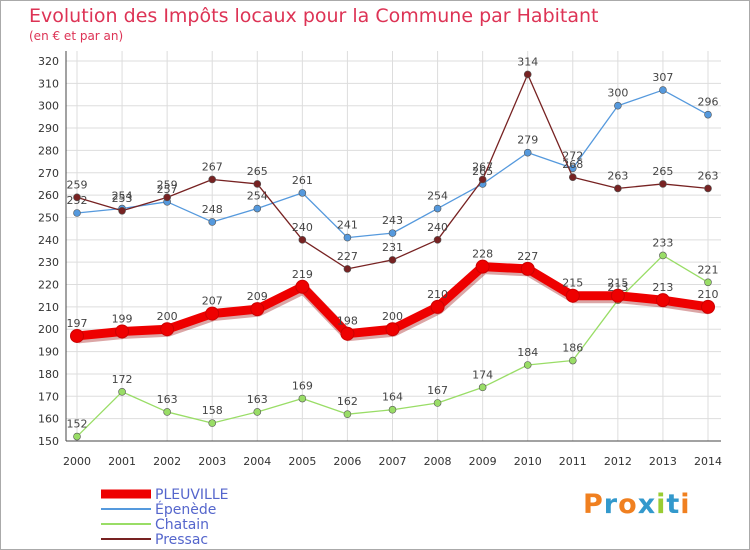 The image size is (750, 550). I want to click on data-label: 257, so click(167, 189).